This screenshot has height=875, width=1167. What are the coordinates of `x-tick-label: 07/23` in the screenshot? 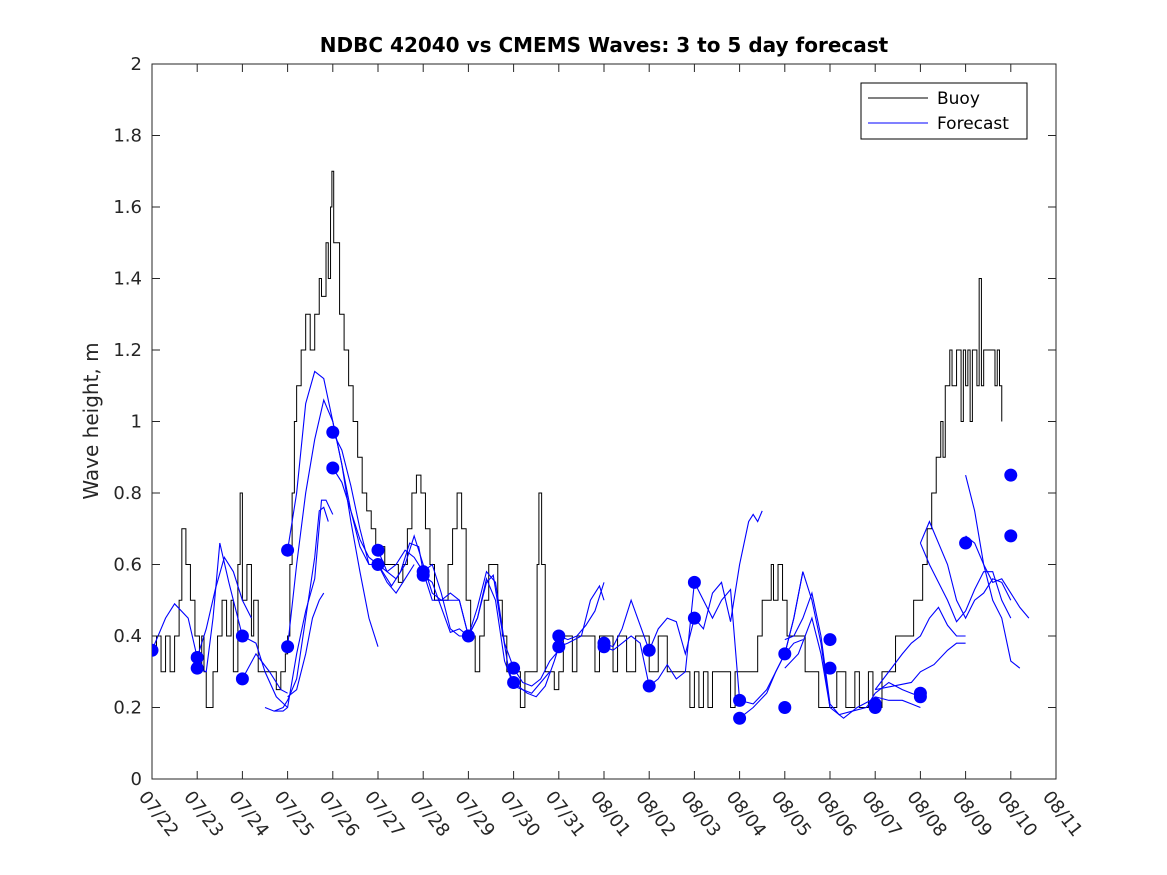 It's located at (203, 814).